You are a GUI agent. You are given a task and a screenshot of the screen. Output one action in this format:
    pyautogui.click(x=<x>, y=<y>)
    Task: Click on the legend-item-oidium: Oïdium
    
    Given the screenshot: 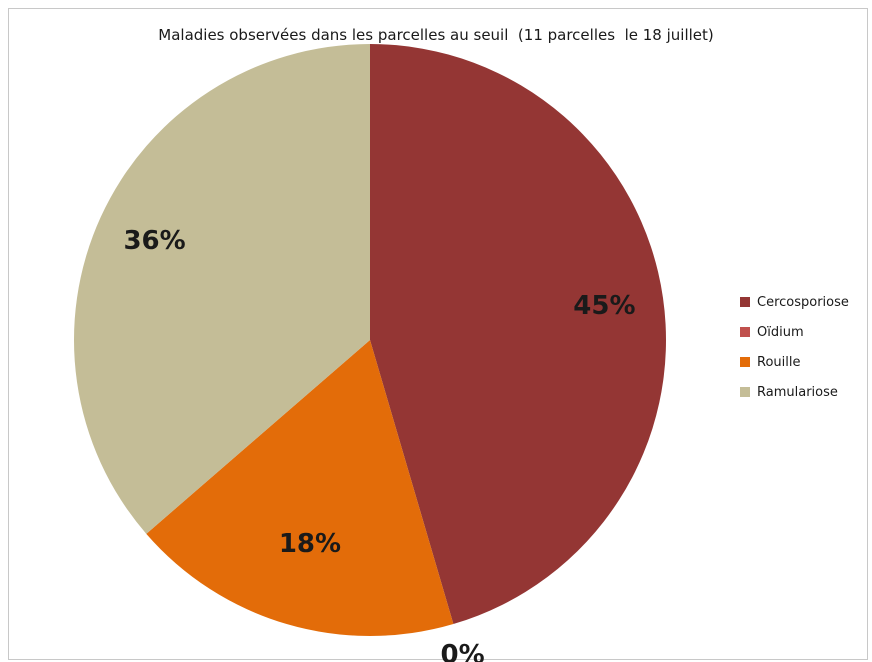 What is the action you would take?
    pyautogui.click(x=794, y=332)
    